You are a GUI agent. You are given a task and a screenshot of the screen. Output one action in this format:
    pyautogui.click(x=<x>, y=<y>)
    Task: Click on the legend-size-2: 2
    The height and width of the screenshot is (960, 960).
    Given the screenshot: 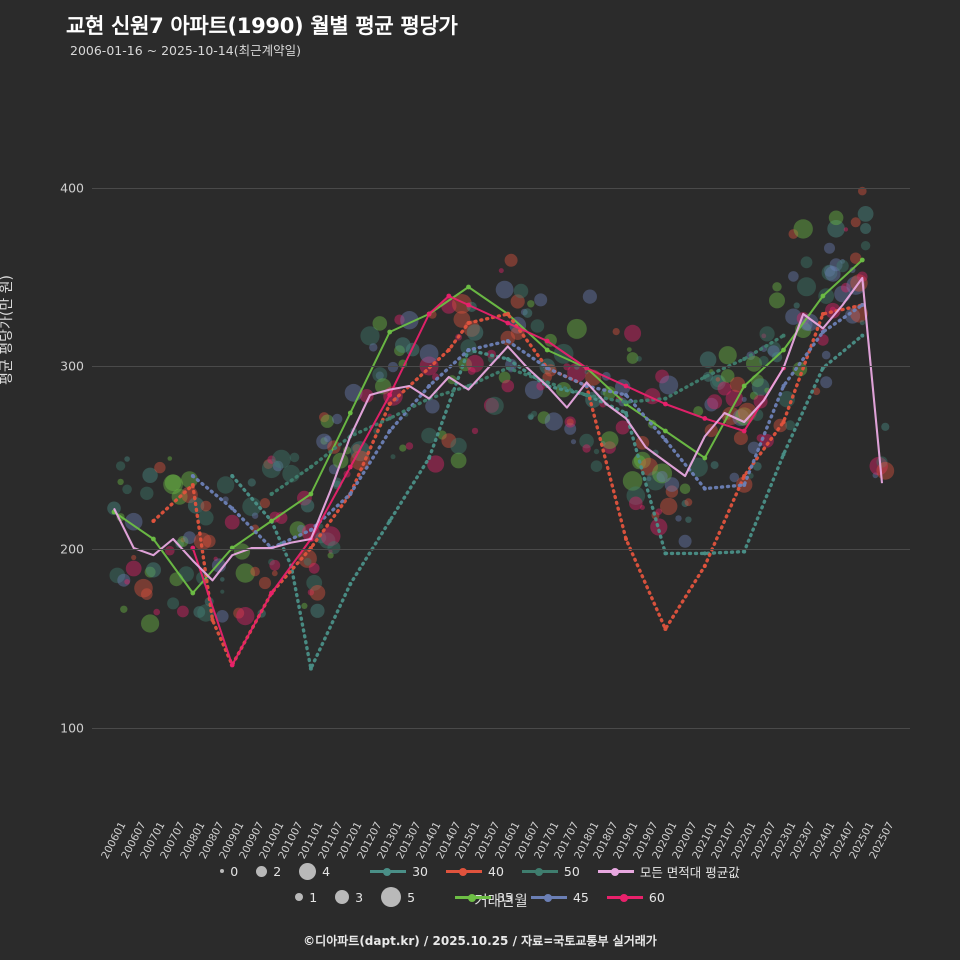 What is the action you would take?
    pyautogui.click(x=268, y=871)
    